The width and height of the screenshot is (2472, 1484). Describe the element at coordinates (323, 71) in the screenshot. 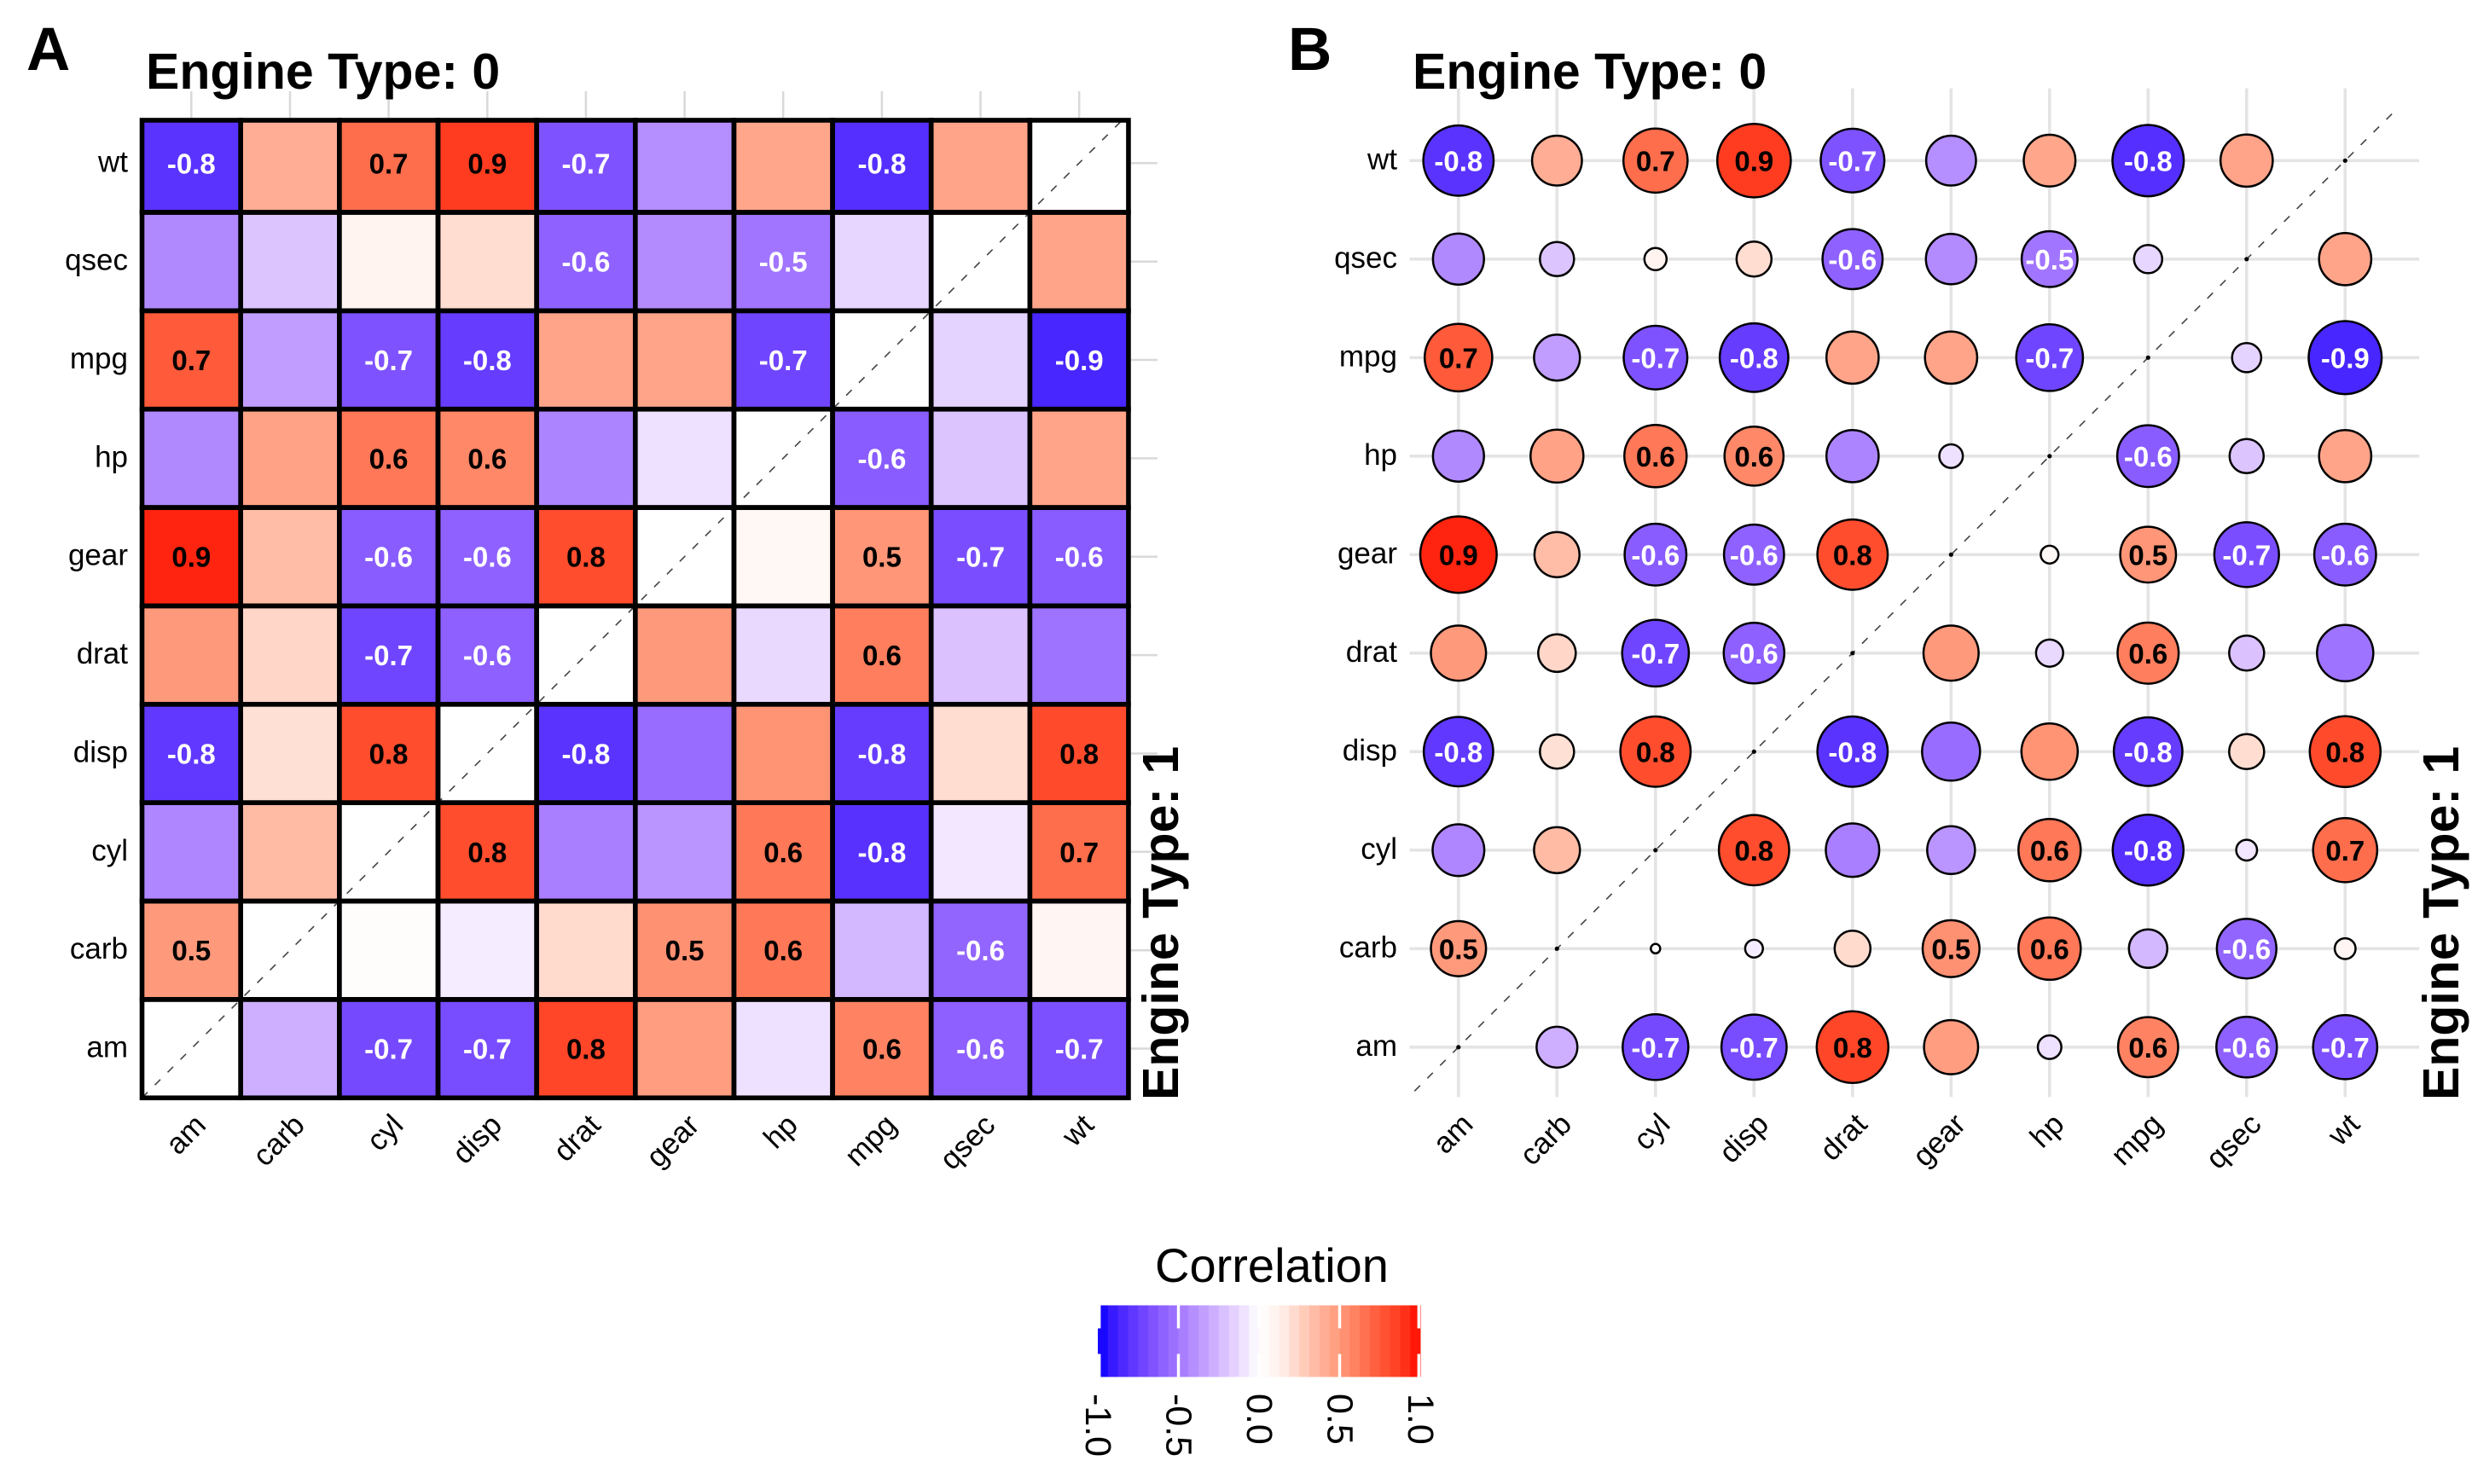

I see `svg-text: Engine Type: 0` at that location.